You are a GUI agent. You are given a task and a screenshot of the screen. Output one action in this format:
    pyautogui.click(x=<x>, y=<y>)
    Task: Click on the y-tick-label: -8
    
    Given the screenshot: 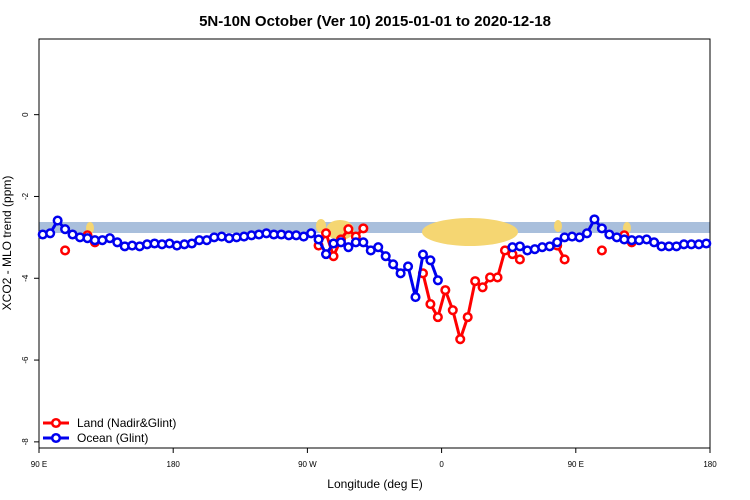 What is the action you would take?
    pyautogui.click(x=25, y=442)
    